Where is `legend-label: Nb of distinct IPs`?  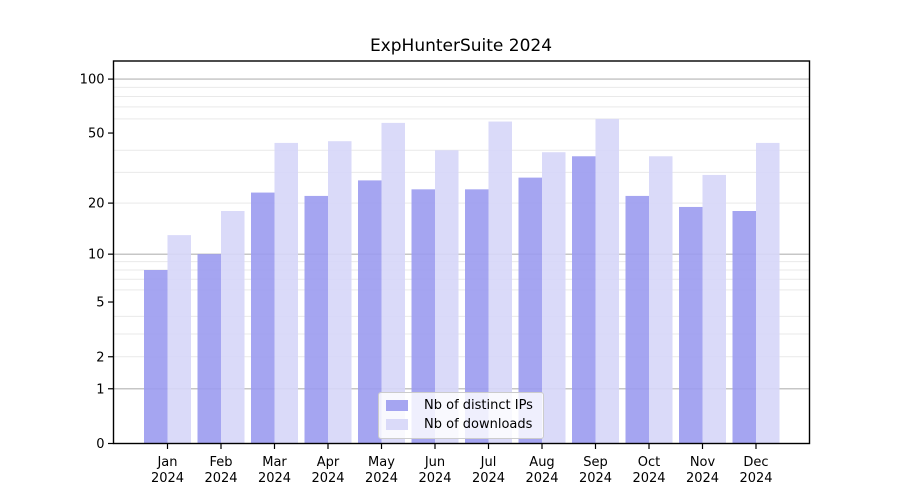 legend-label: Nb of distinct IPs is located at coordinates (478, 405).